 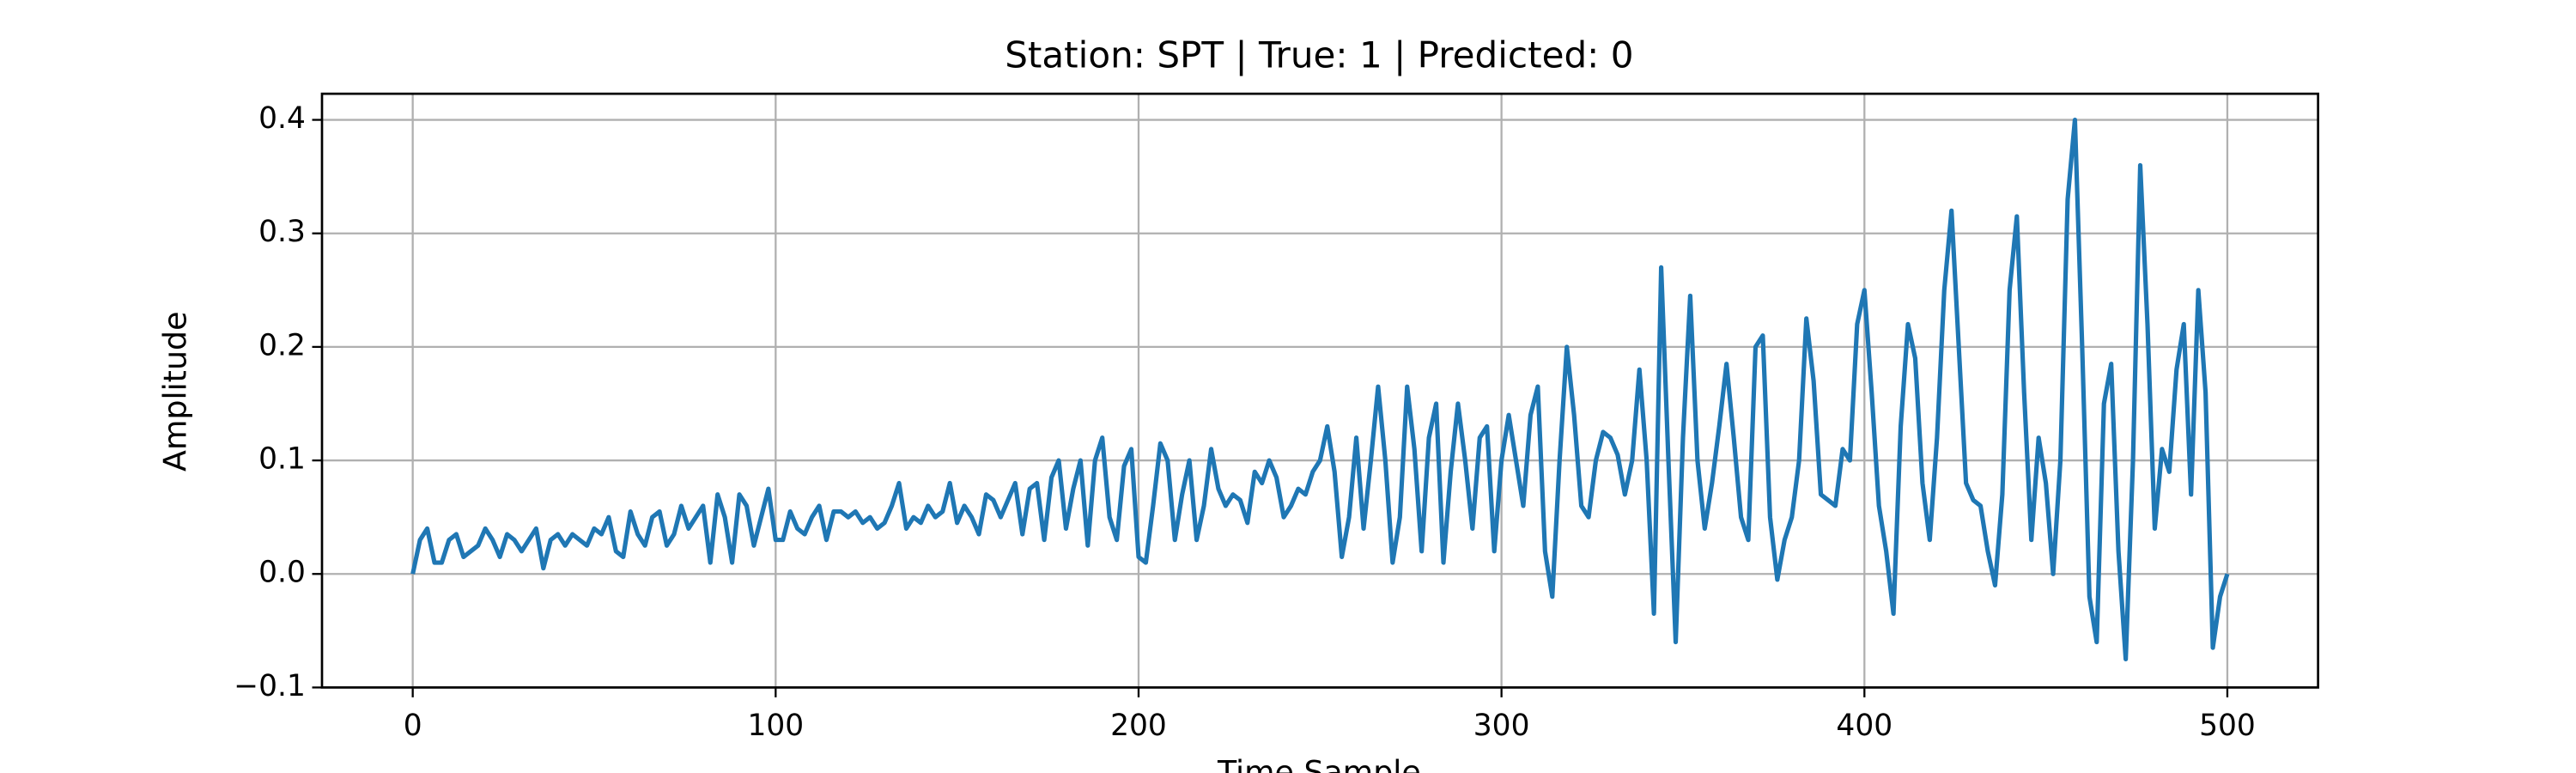 I want to click on x-tick-label: 0, so click(x=413, y=726).